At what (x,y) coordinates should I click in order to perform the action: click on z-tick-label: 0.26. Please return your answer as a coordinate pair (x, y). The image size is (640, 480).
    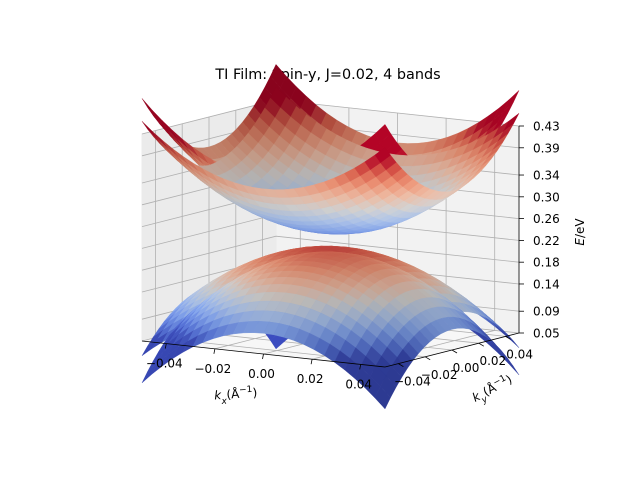
    Looking at the image, I should click on (546, 219).